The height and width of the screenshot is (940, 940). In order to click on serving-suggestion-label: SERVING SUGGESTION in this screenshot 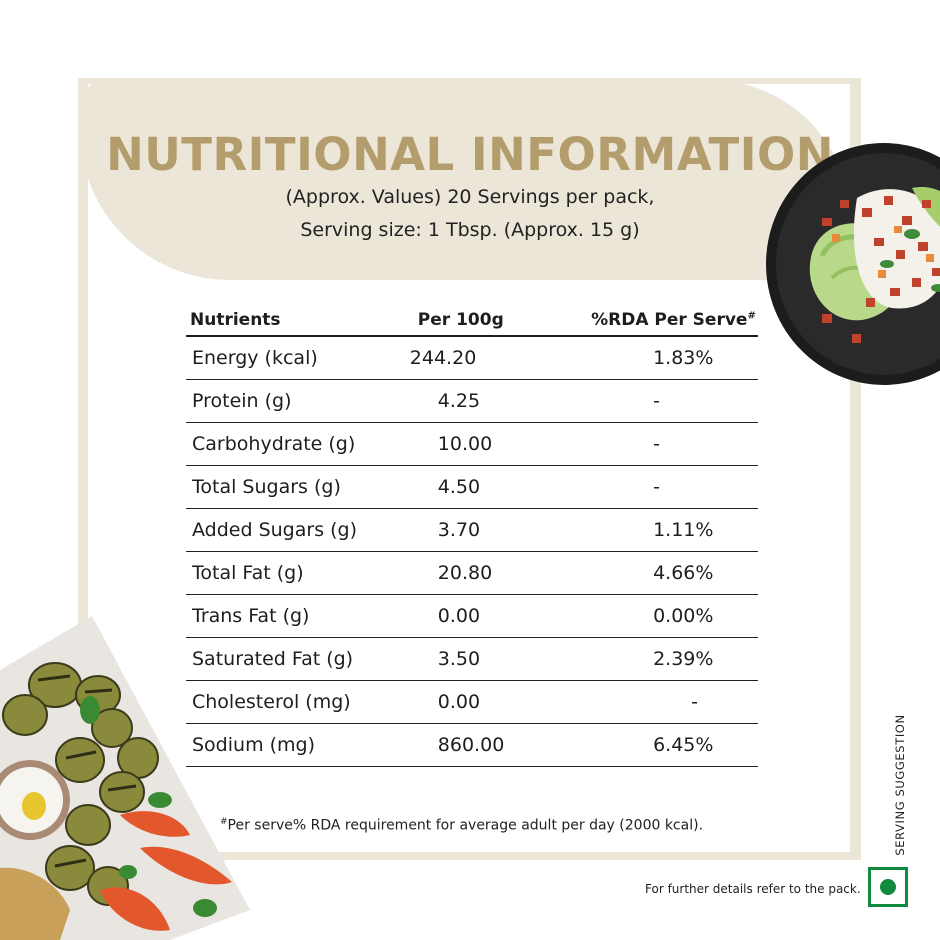, I will do `click(900, 785)`.